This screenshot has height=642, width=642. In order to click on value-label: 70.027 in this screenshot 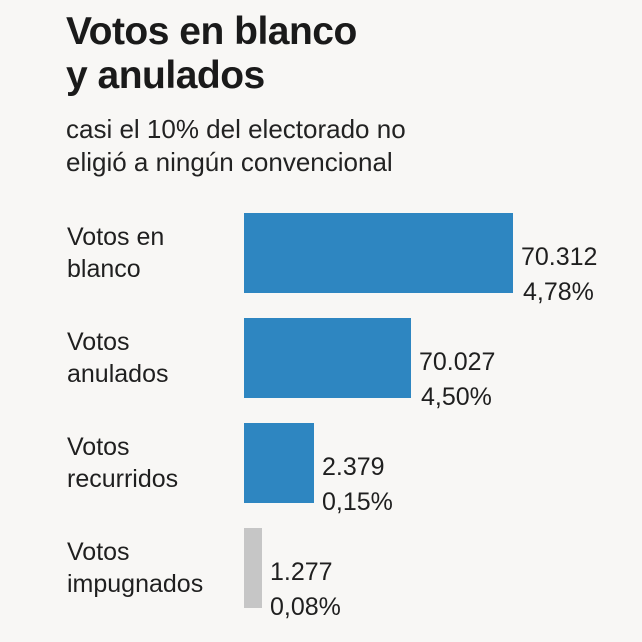, I will do `click(457, 362)`.